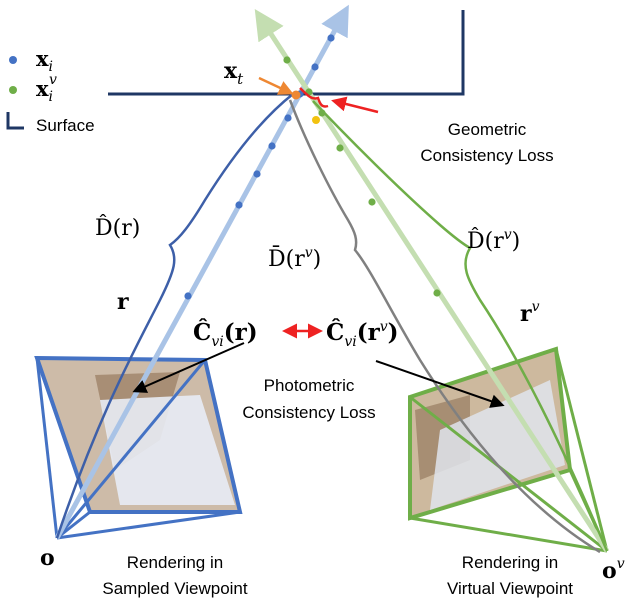 The image size is (633, 603). Describe the element at coordinates (314, 97) in the screenshot. I see `geometric-brace` at that location.